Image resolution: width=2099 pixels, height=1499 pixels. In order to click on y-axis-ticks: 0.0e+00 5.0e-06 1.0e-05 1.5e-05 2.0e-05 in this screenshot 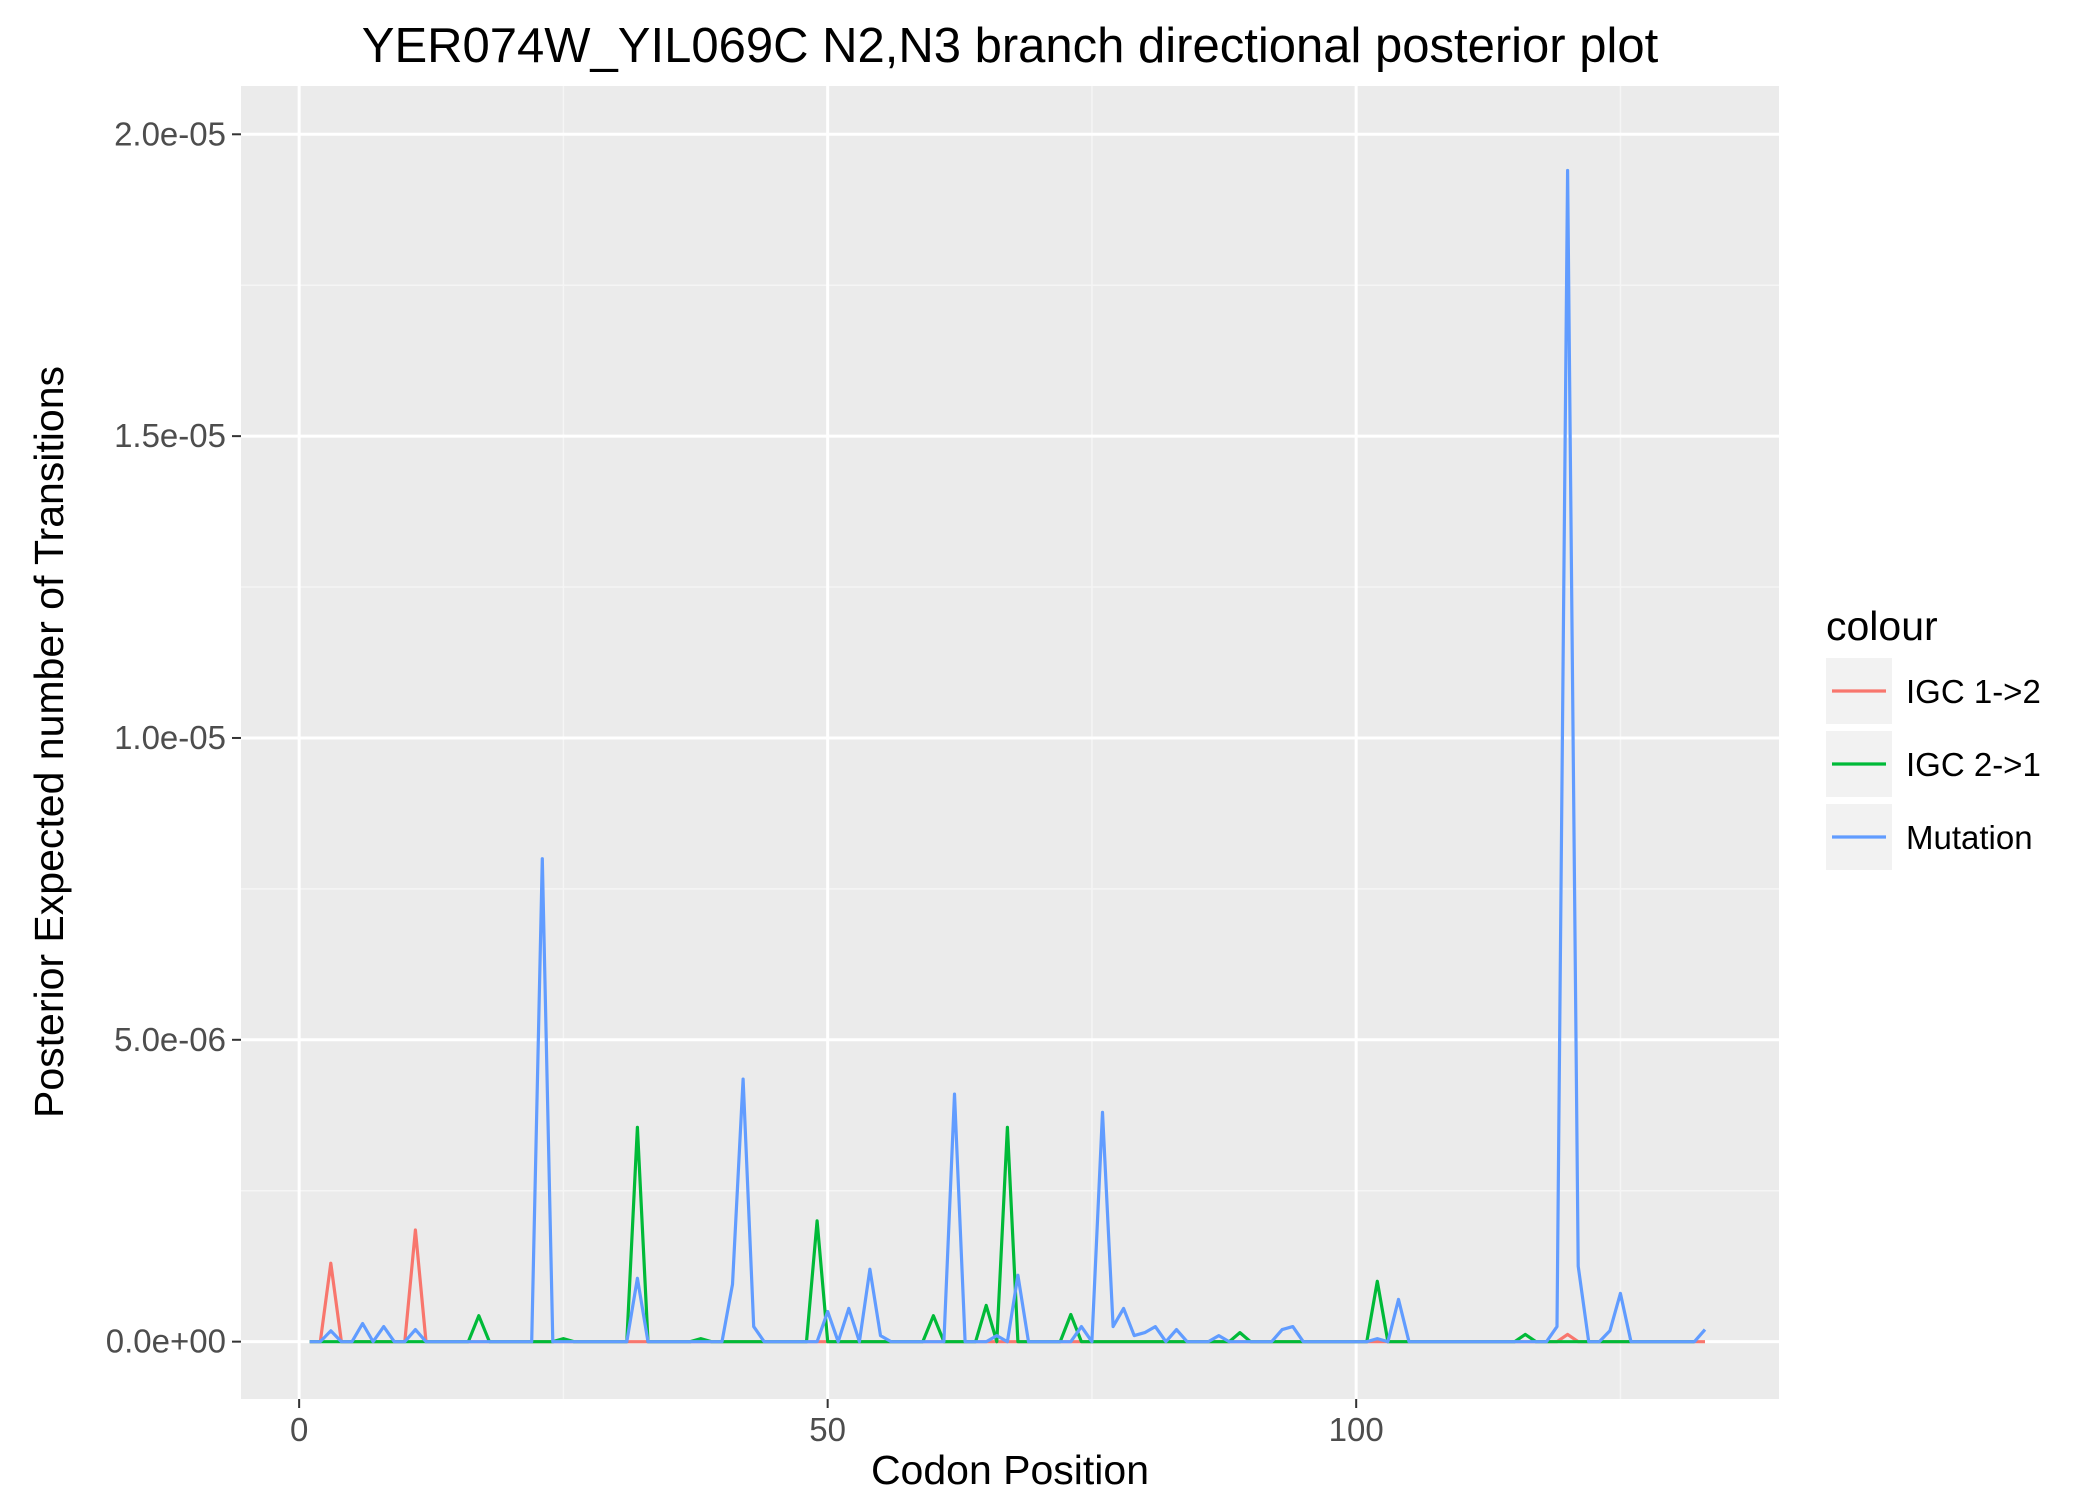, I will do `click(173, 737)`.